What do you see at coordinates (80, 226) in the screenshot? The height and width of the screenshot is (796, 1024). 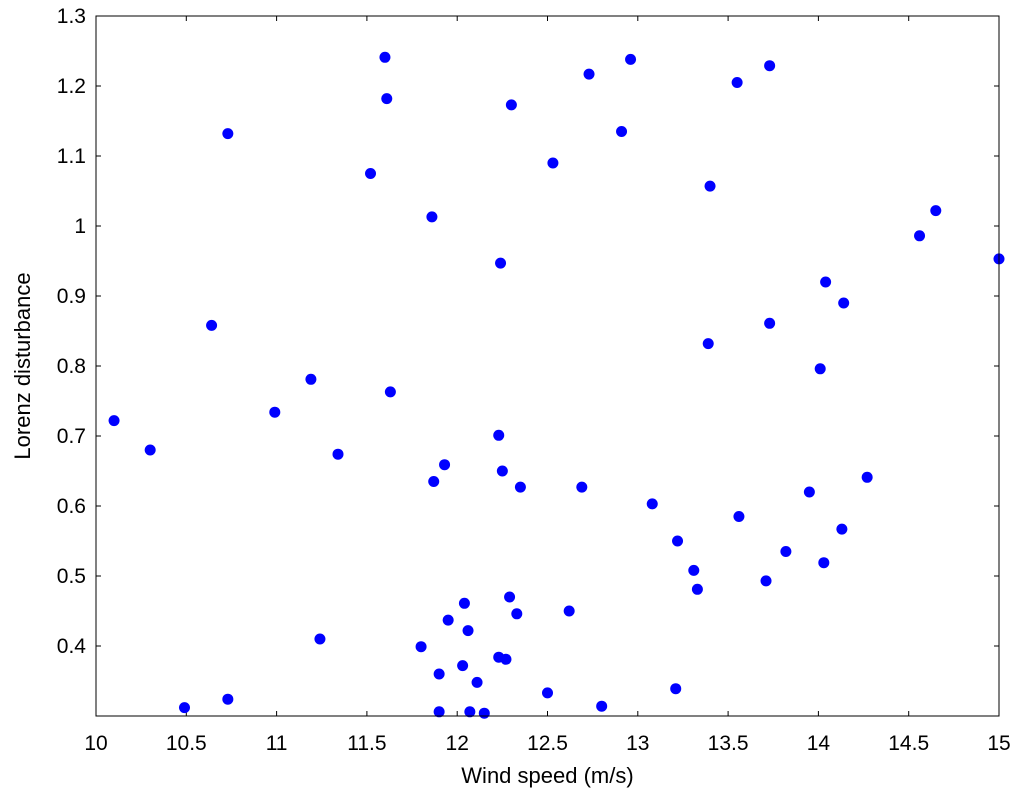 I see `y-tick-label: 1` at bounding box center [80, 226].